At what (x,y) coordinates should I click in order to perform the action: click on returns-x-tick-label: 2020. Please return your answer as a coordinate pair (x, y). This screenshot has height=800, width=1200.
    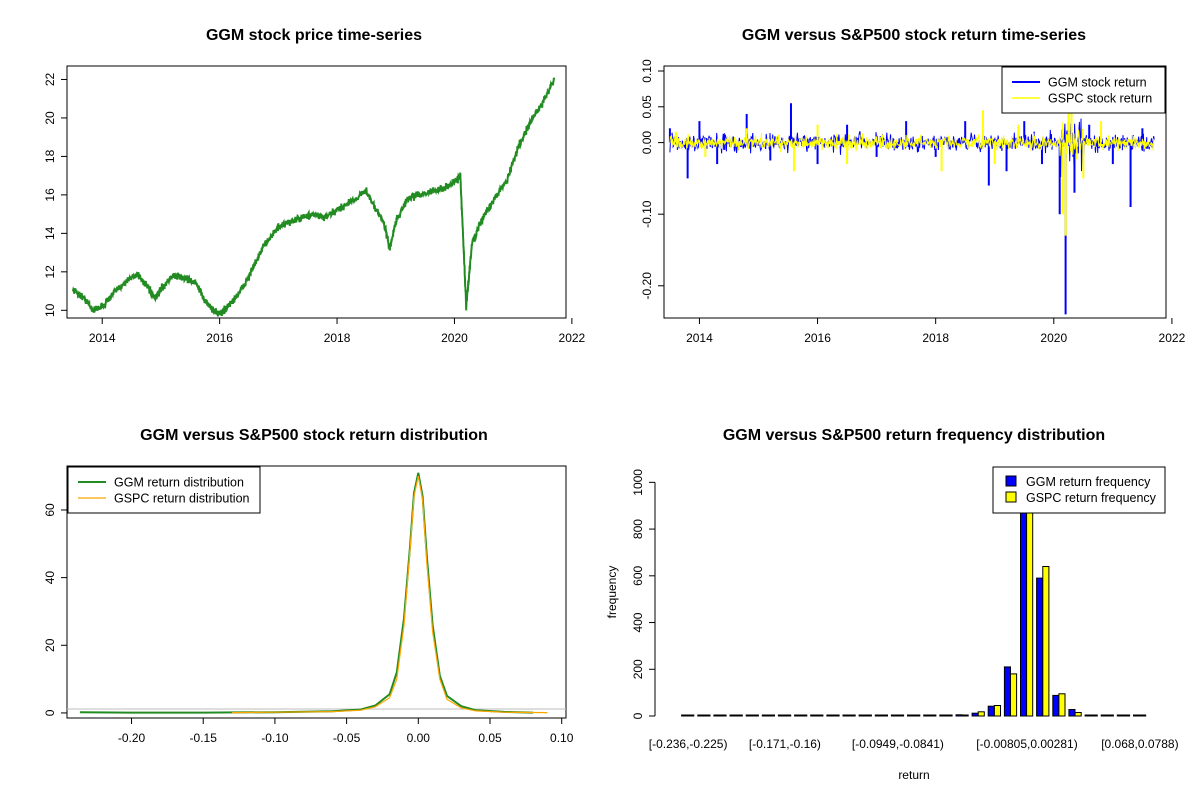
    Looking at the image, I should click on (1053, 338).